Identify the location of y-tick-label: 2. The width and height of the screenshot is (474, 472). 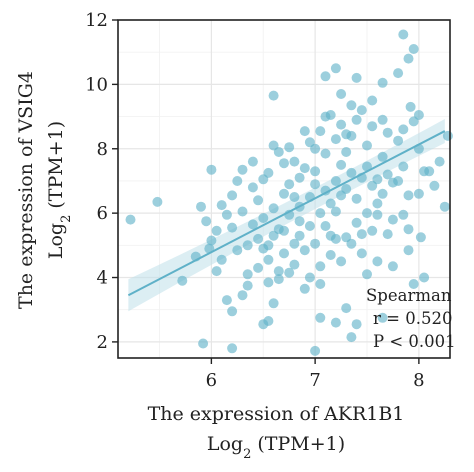
(102, 342).